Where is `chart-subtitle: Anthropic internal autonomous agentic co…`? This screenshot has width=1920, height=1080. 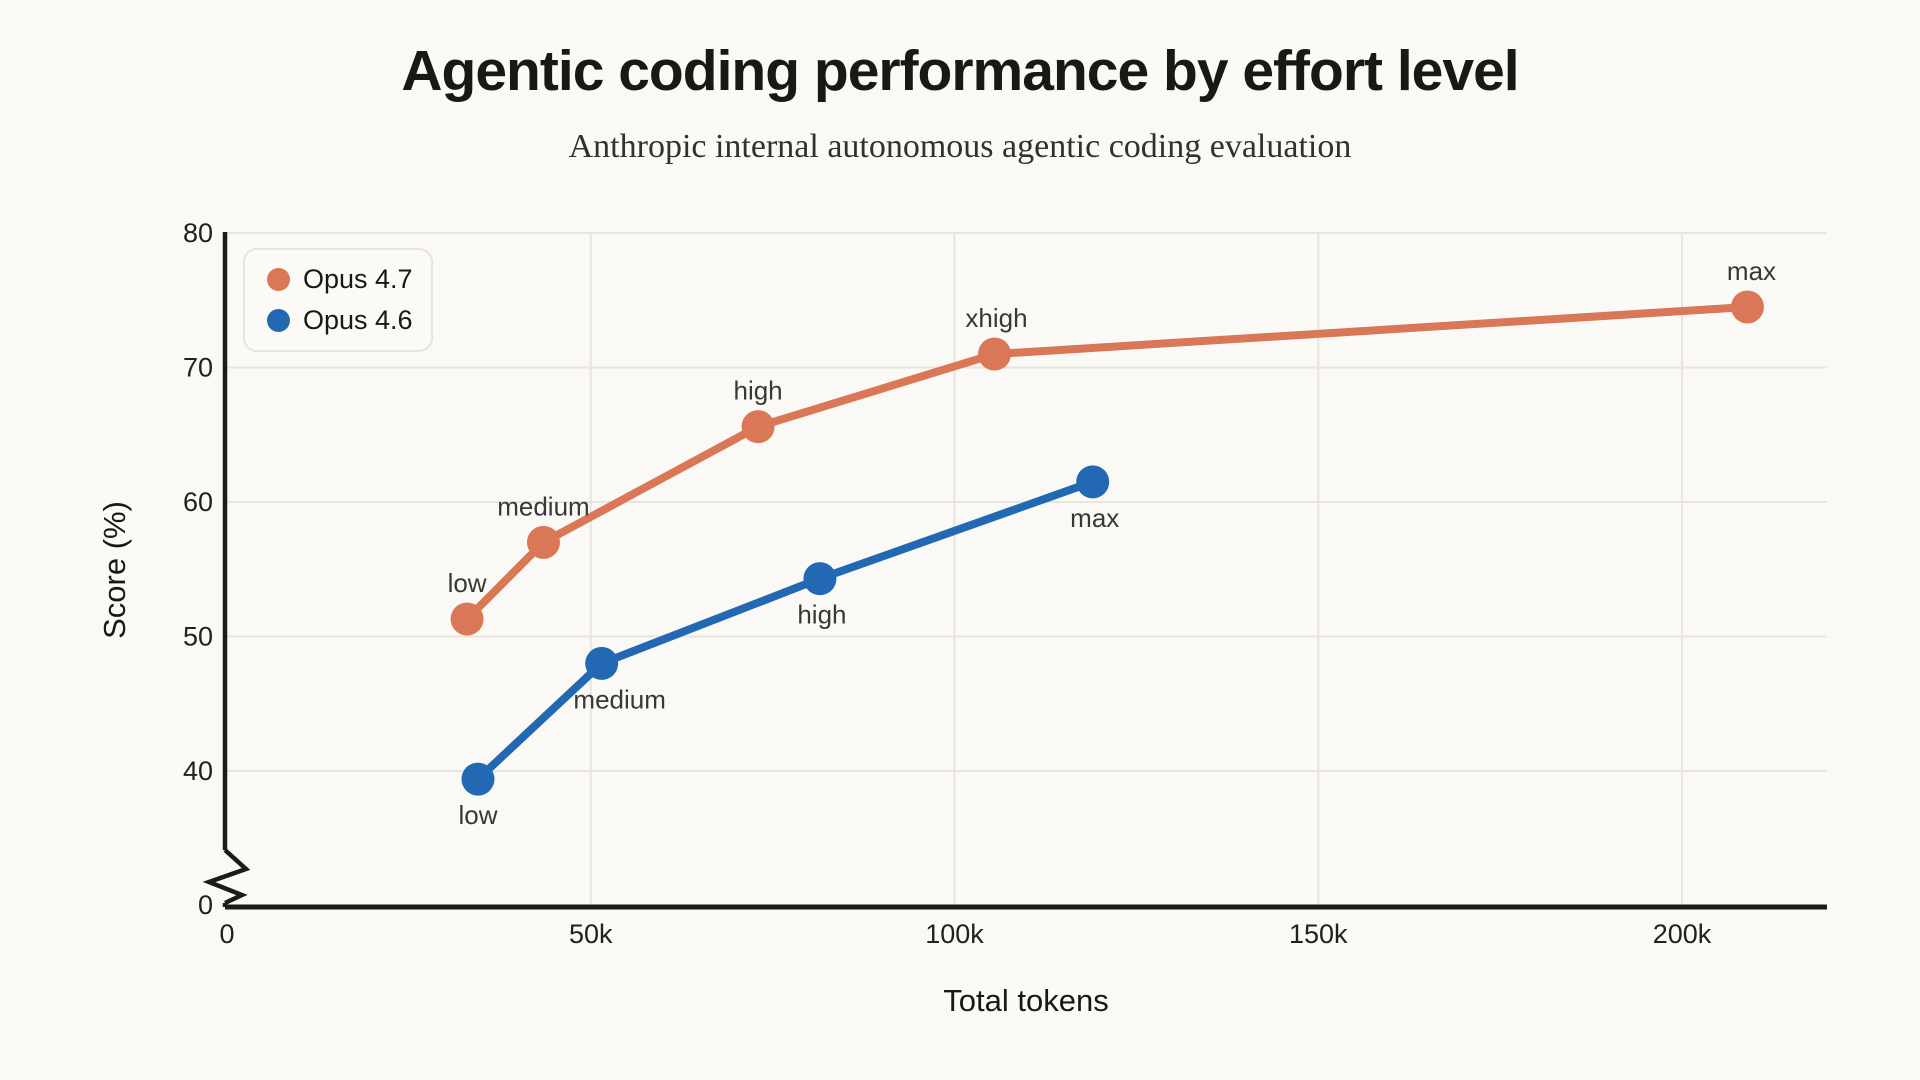 chart-subtitle: Anthropic internal autonomous agentic co… is located at coordinates (960, 146).